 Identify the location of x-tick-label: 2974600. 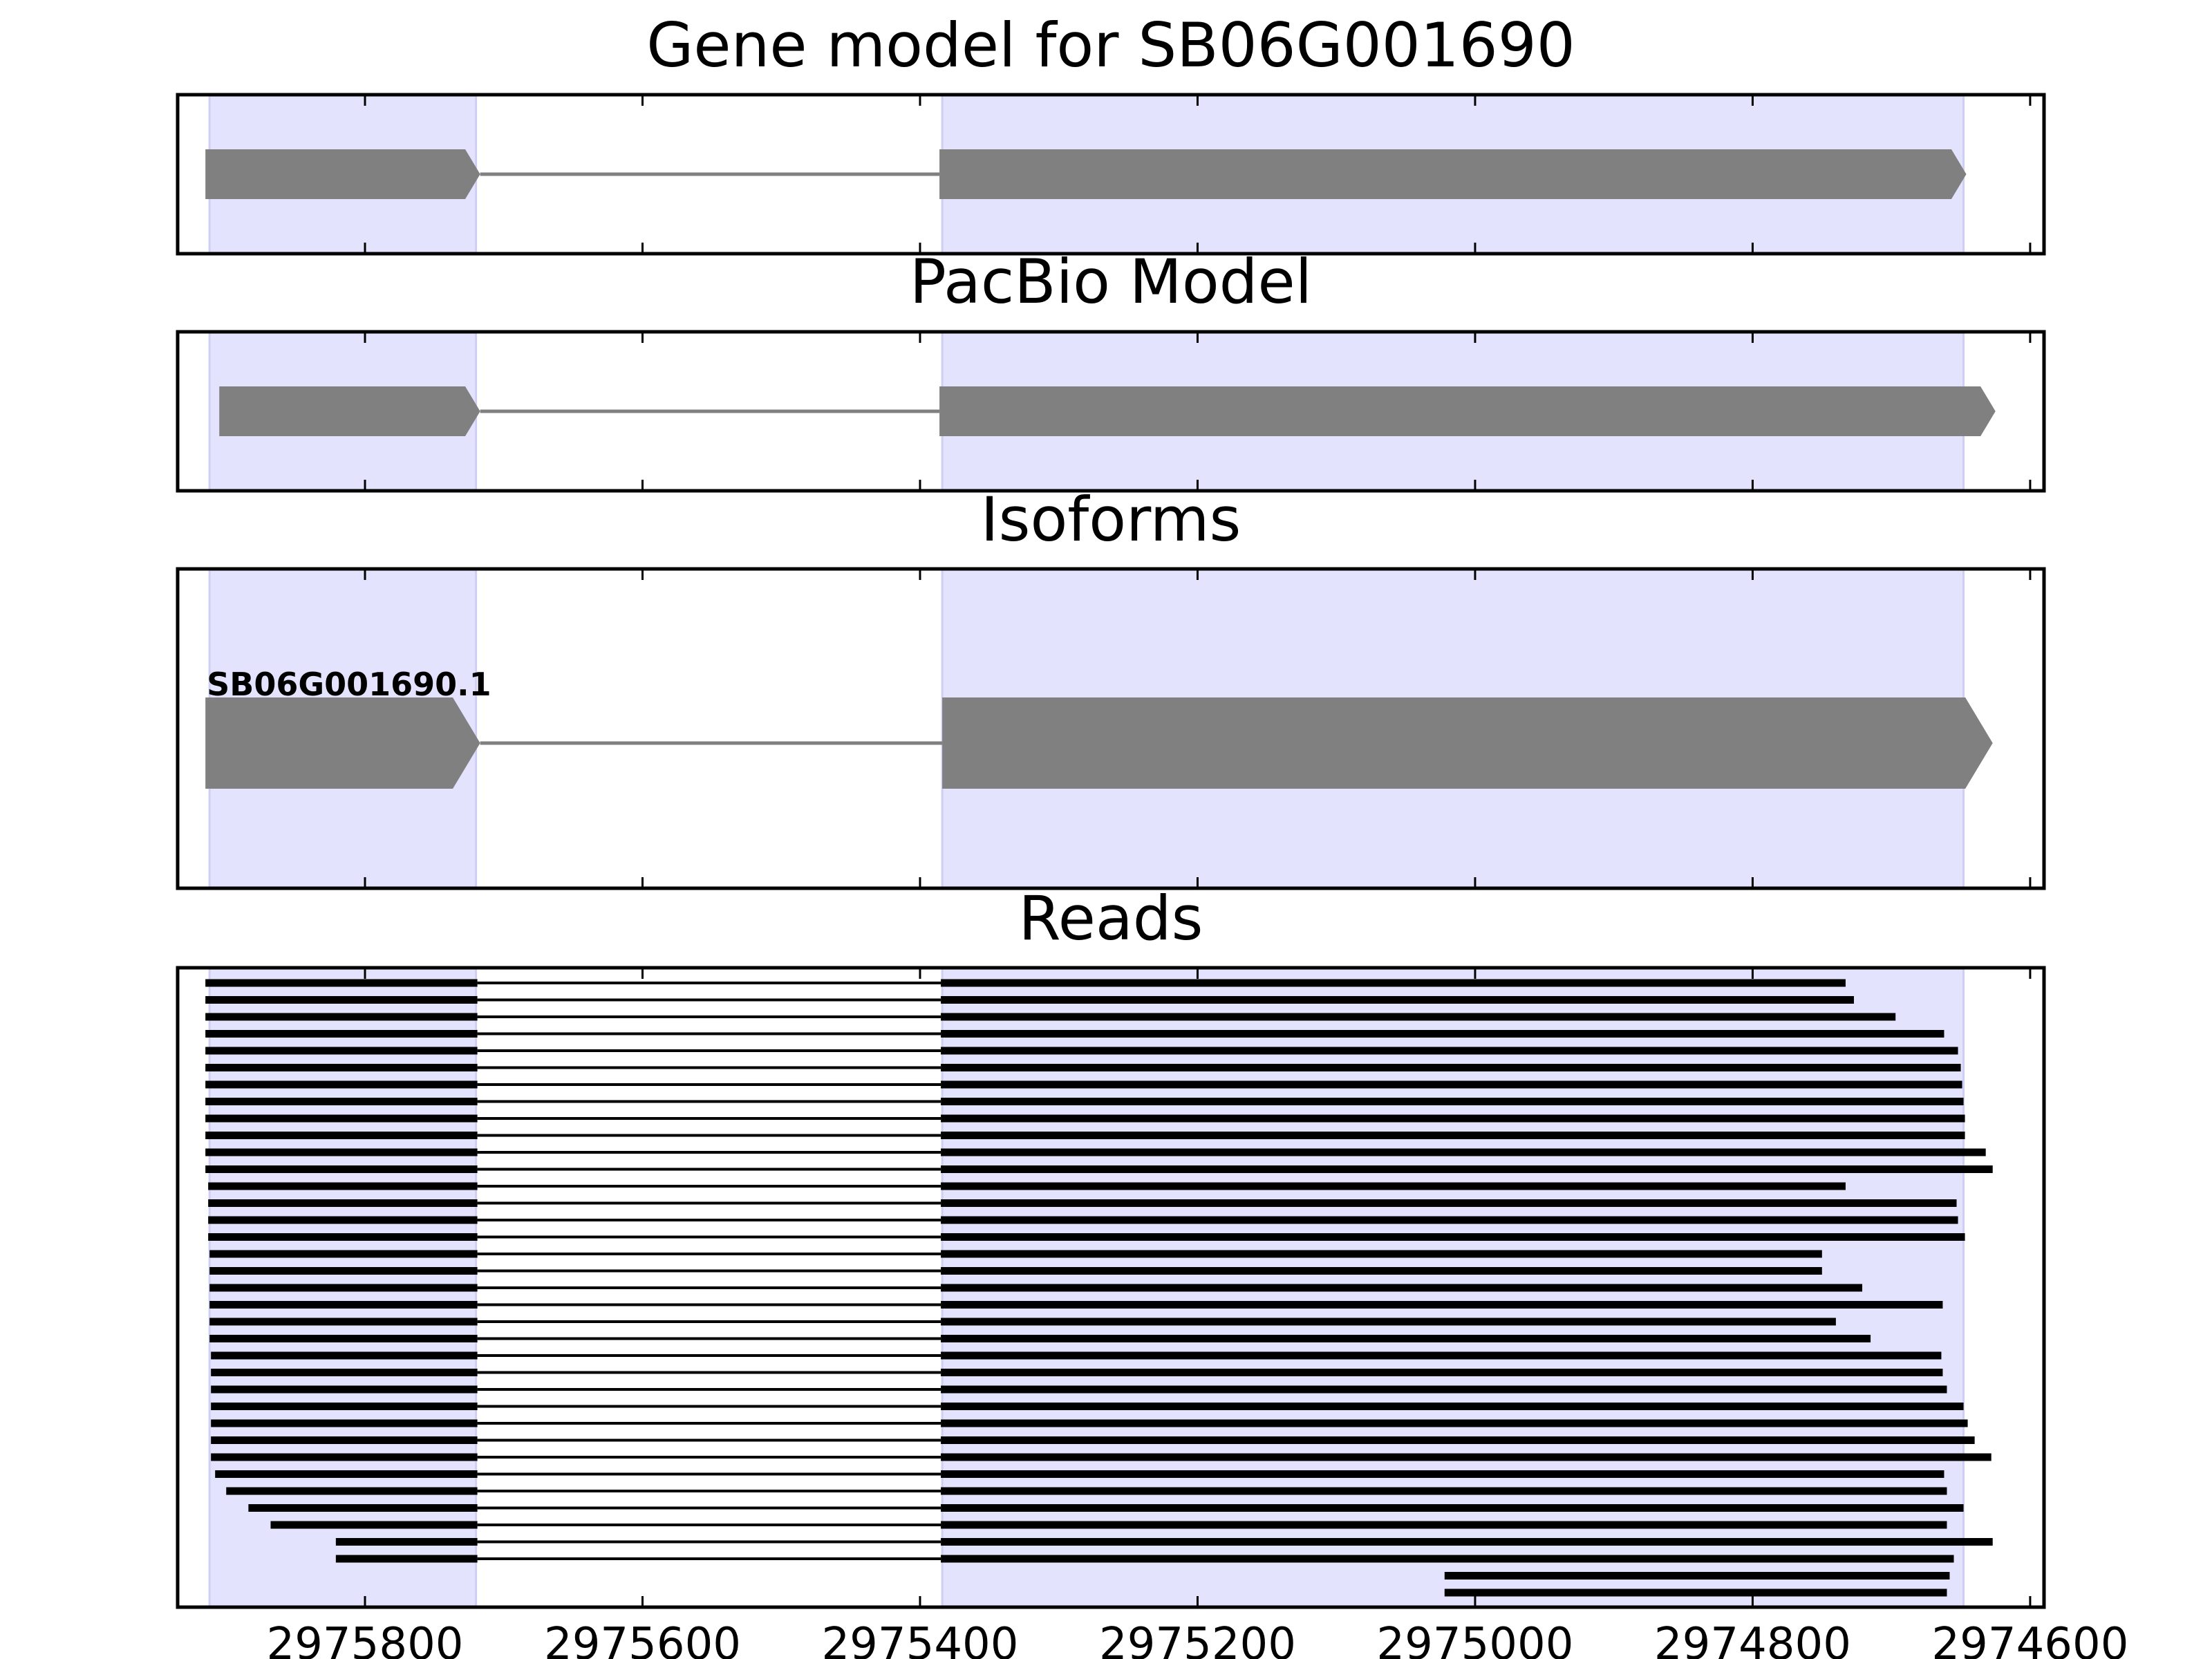
(2029, 1639).